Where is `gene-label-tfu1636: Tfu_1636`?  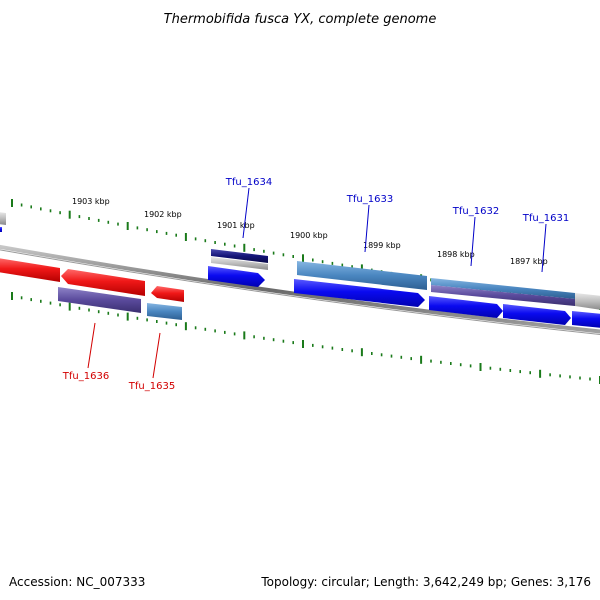
gene-label-tfu1636: Tfu_1636 is located at coordinates (85, 376).